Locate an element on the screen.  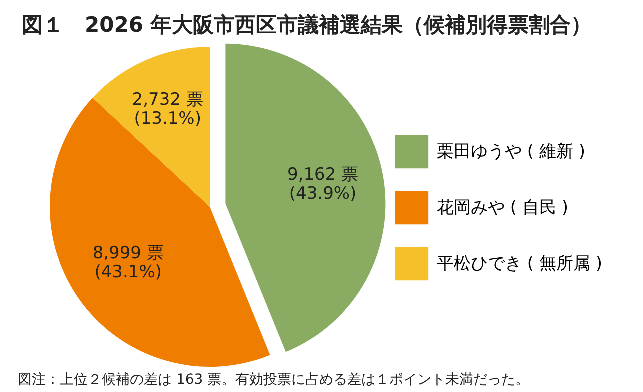
text: 図注：上位２候補の差は 163 票。有効投票に占める差は１ポイント未満だった。 is located at coordinates (274, 380).